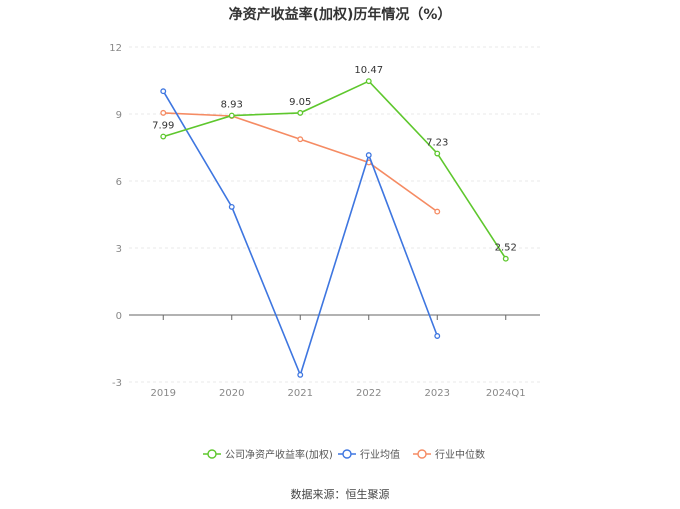 The image size is (680, 509). I want to click on x-axis: 2019 2020 2021 2022 2023 2024Q1, so click(338, 357).